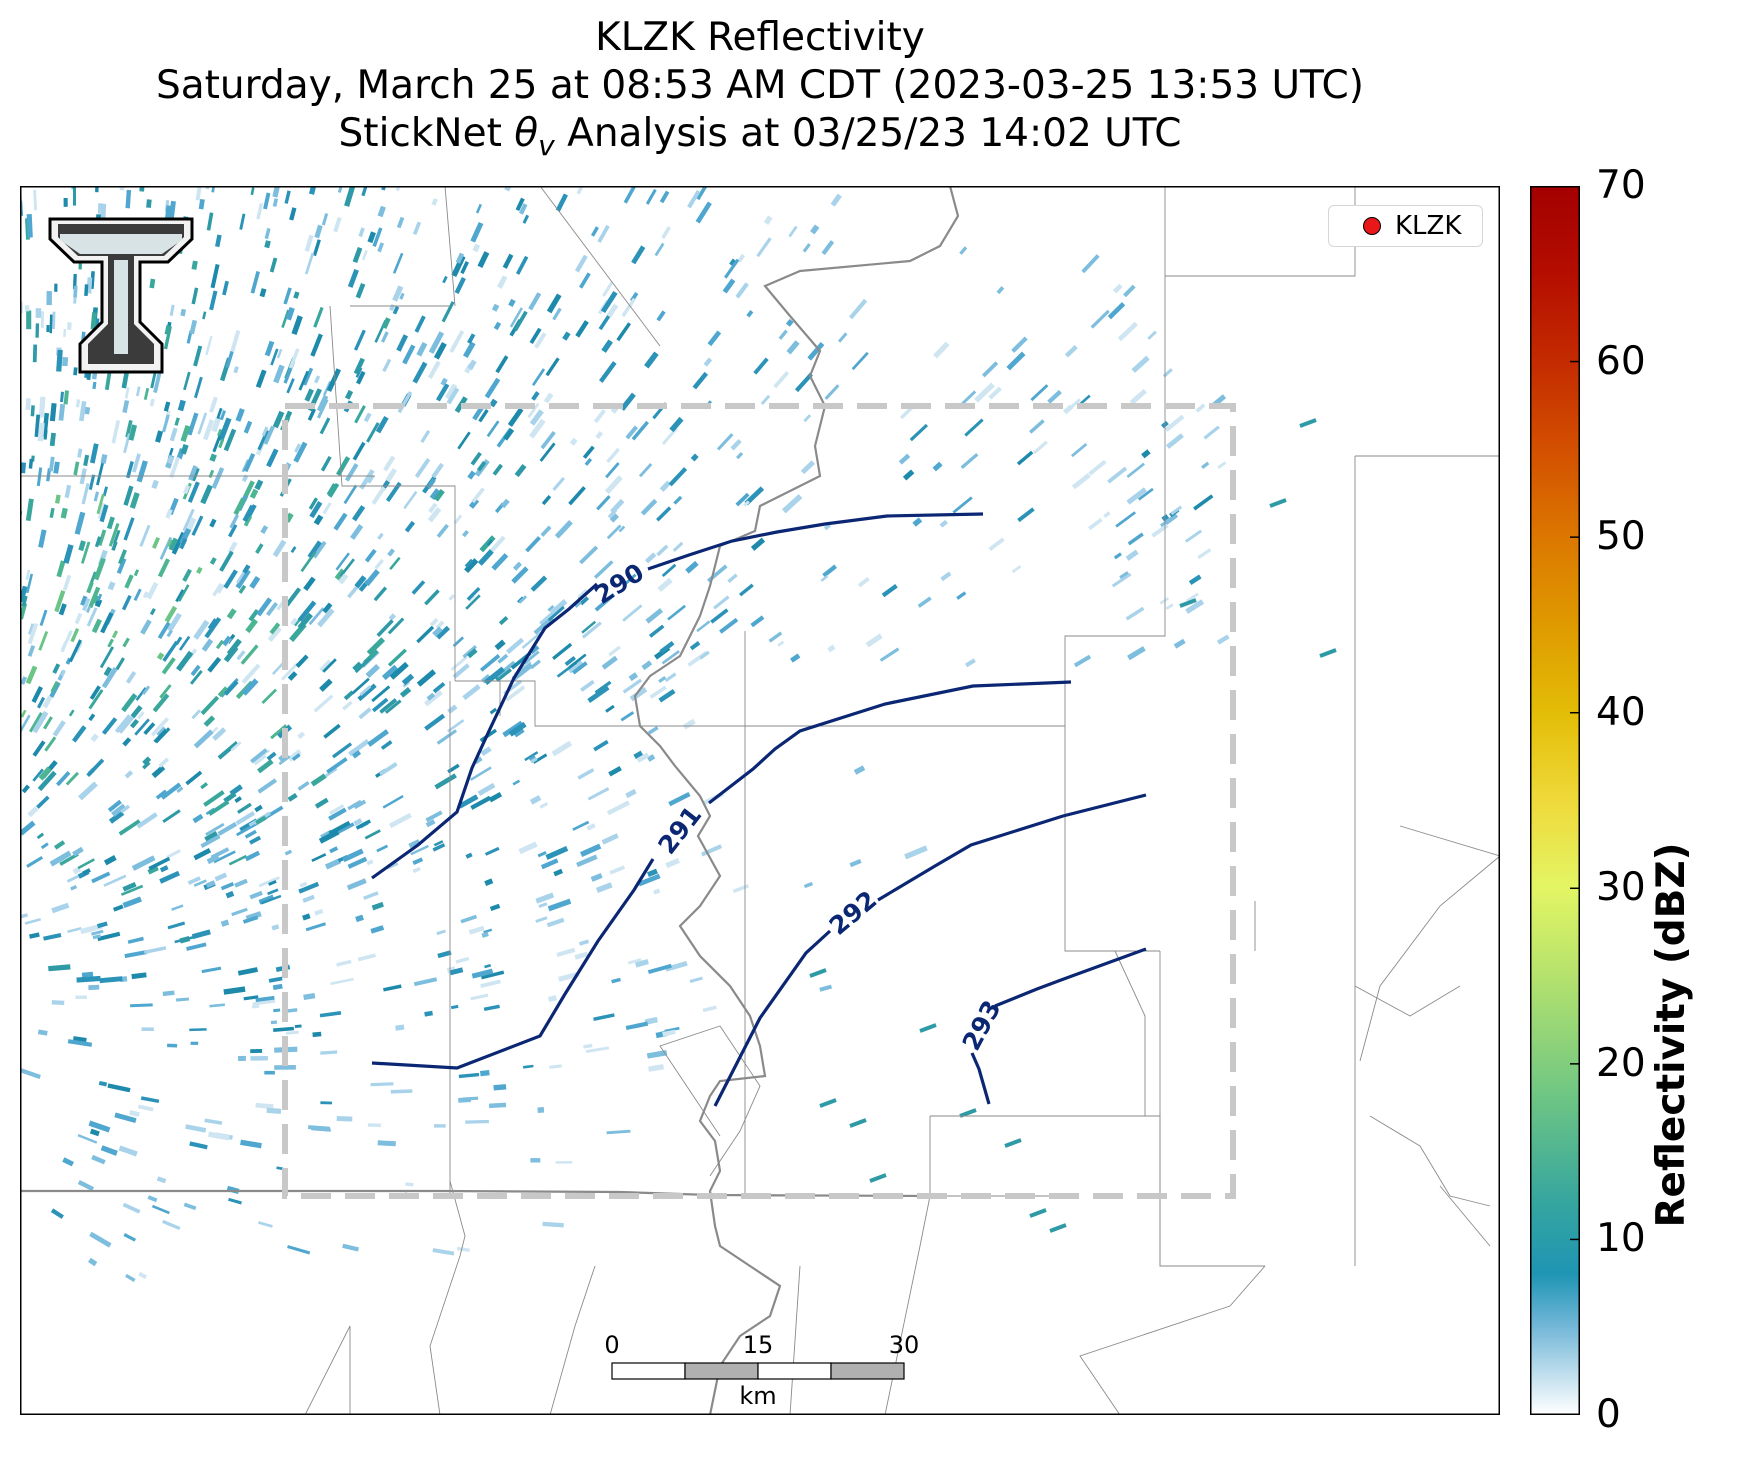  I want to click on contour-291-line-a, so click(513, 964).